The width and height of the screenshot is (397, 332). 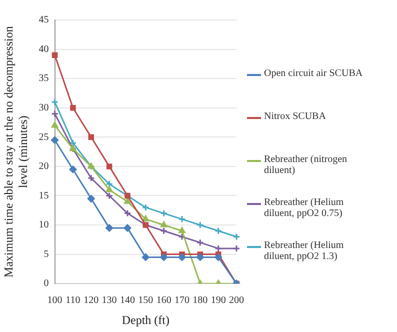 I want to click on x-tick-label: 100, so click(x=54, y=300).